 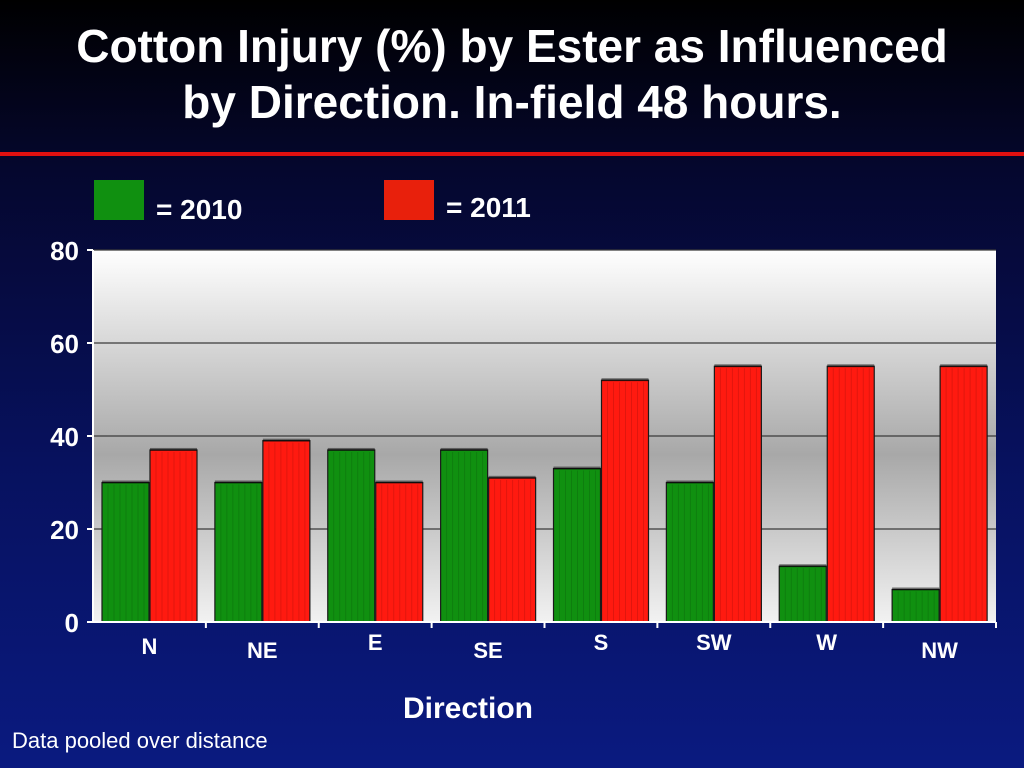 What do you see at coordinates (577, 544) in the screenshot?
I see `bar-2010-S` at bounding box center [577, 544].